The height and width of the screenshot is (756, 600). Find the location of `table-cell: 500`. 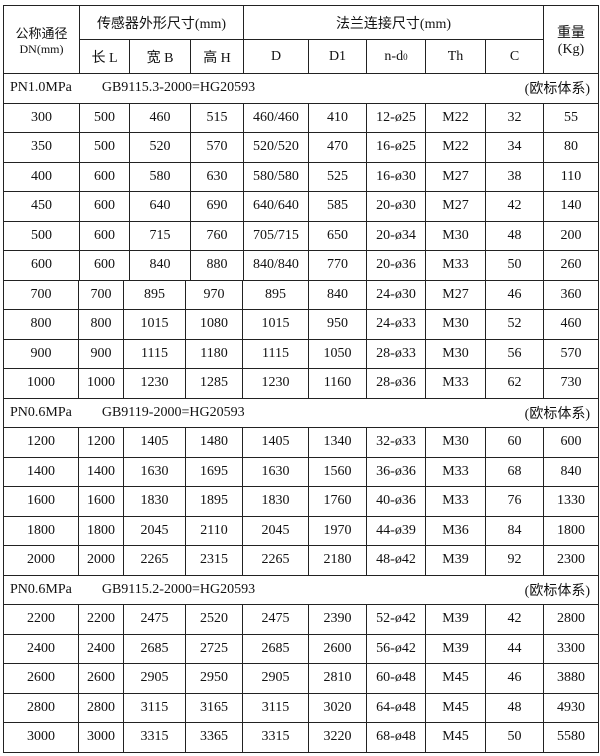

table-cell: 500 is located at coordinates (42, 236).